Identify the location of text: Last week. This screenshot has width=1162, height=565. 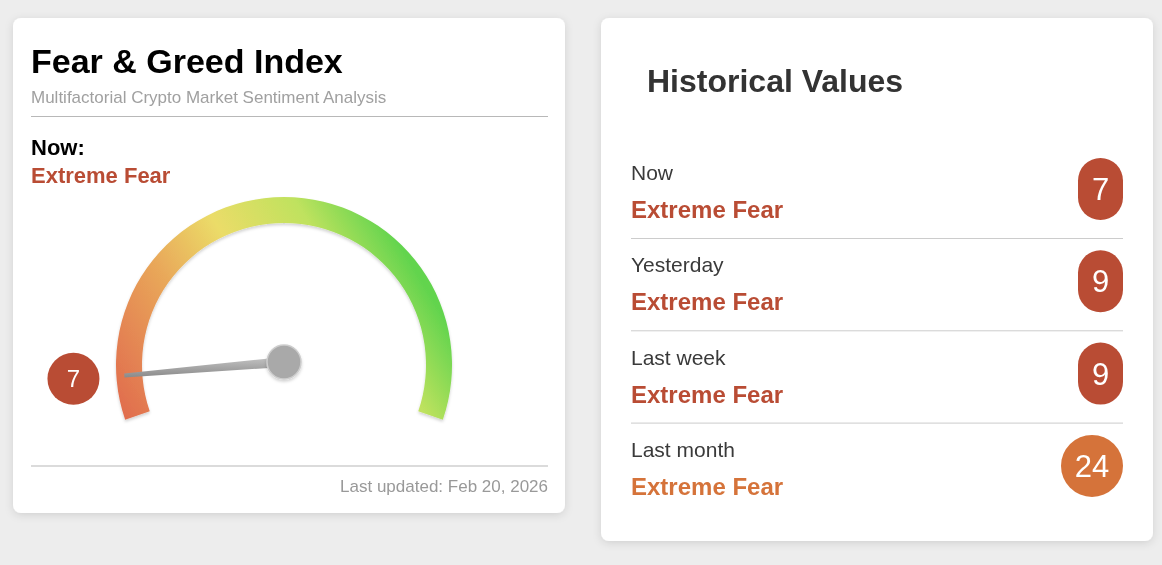
(679, 357).